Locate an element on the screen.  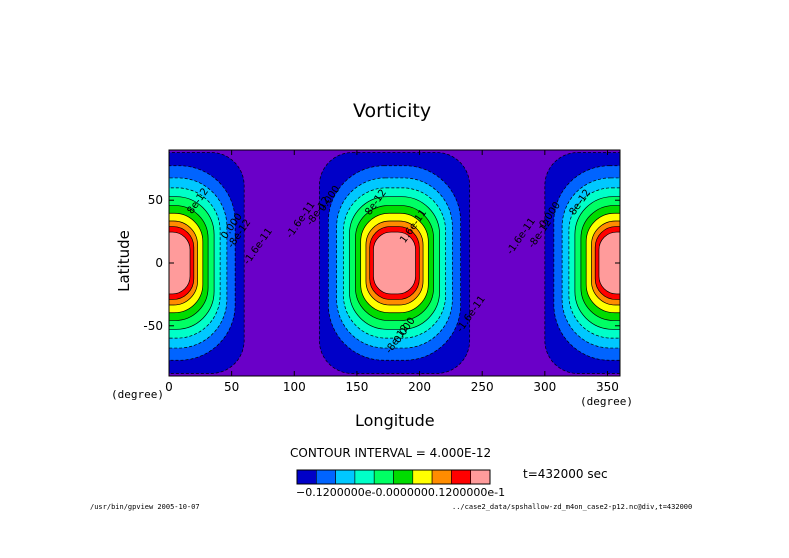
colorbar-frame is located at coordinates (393, 477).